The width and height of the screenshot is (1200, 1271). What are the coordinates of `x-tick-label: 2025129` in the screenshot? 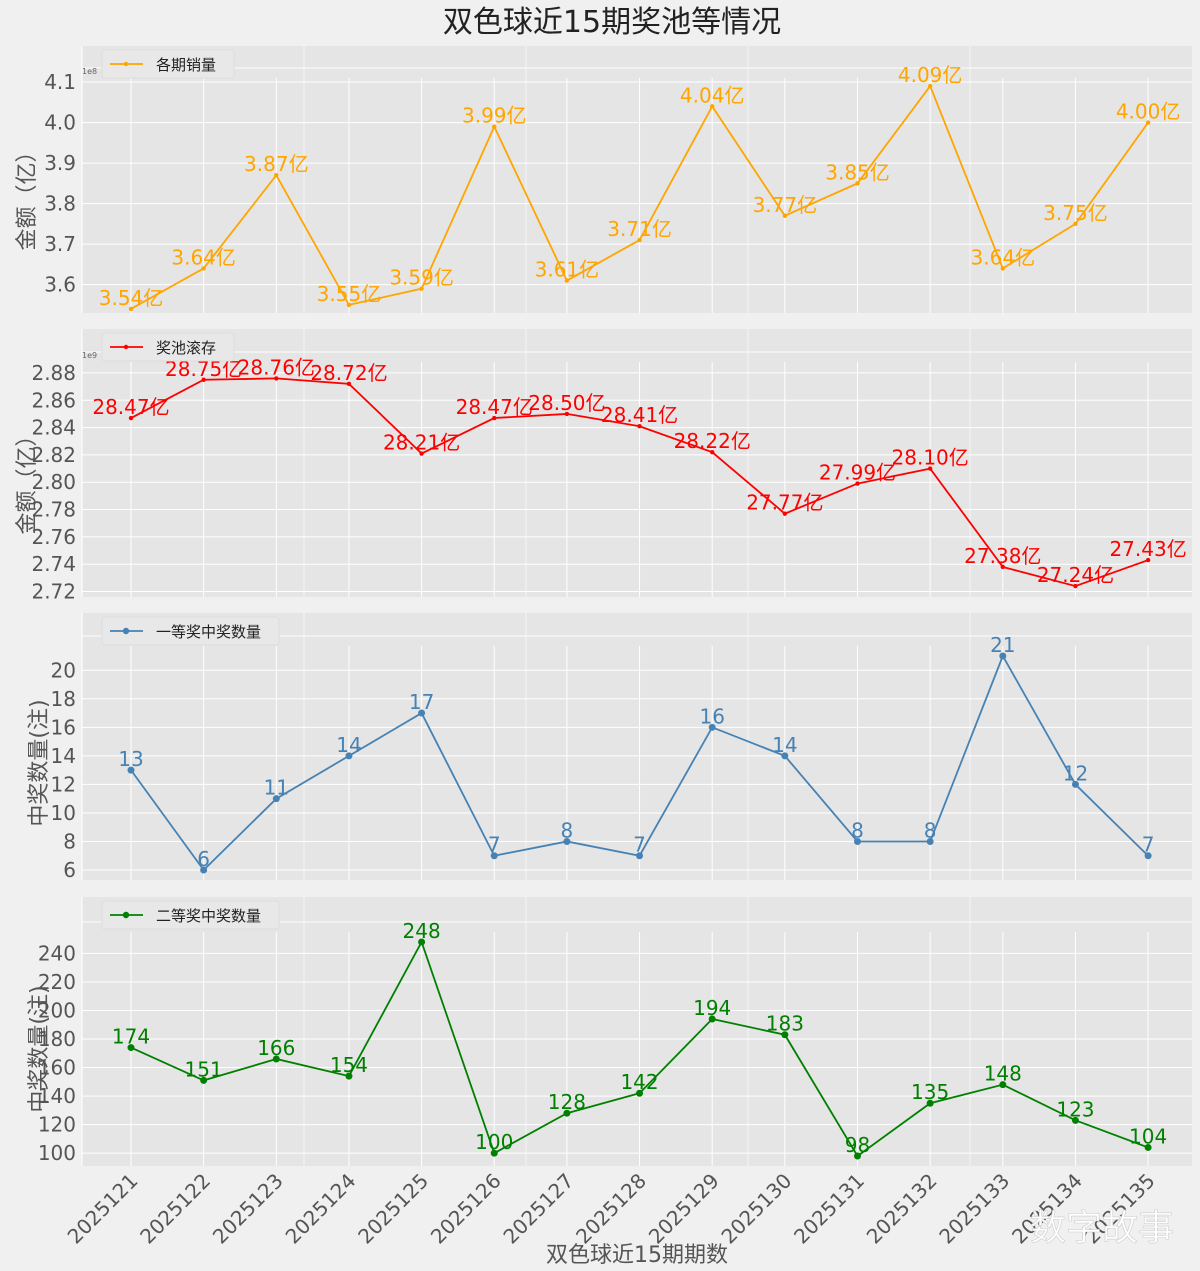 It's located at (684, 1209).